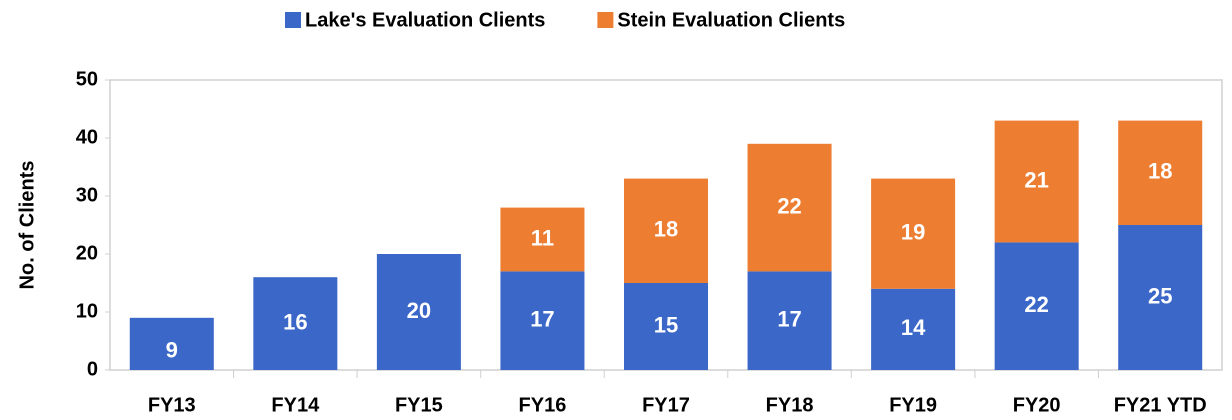 This screenshot has width=1232, height=420. What do you see at coordinates (913, 405) in the screenshot?
I see `x-tick-label: FY19` at bounding box center [913, 405].